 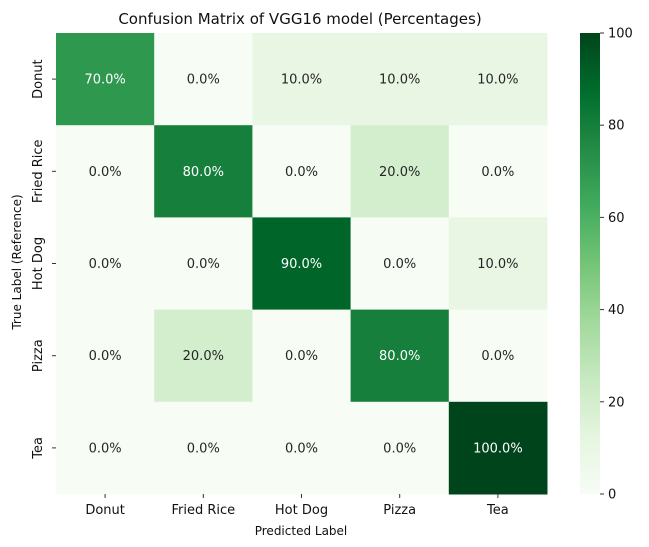 What do you see at coordinates (38, 448) in the screenshot?
I see `y-tick-label: Tea` at bounding box center [38, 448].